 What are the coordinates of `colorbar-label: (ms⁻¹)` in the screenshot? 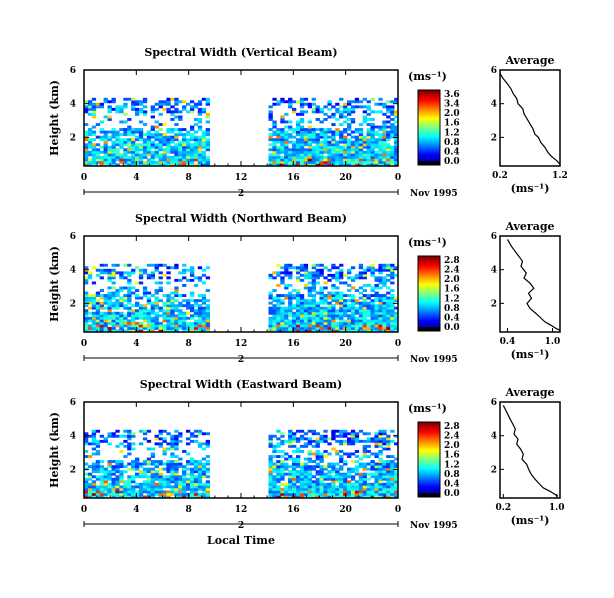 It's located at (427, 408).